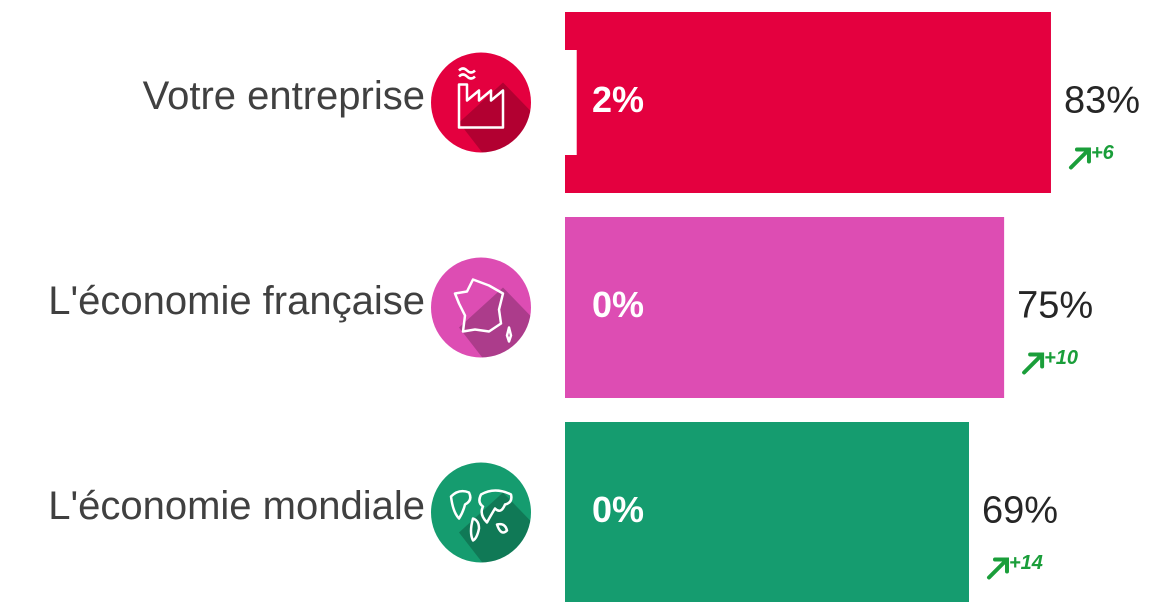  What do you see at coordinates (481, 106) in the screenshot?
I see `icon-factory` at bounding box center [481, 106].